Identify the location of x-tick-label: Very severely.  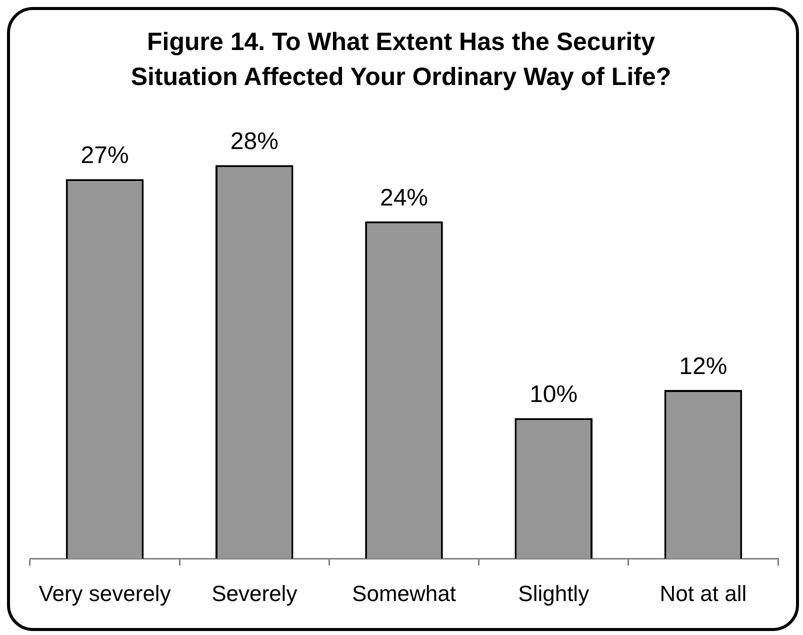
(104, 593).